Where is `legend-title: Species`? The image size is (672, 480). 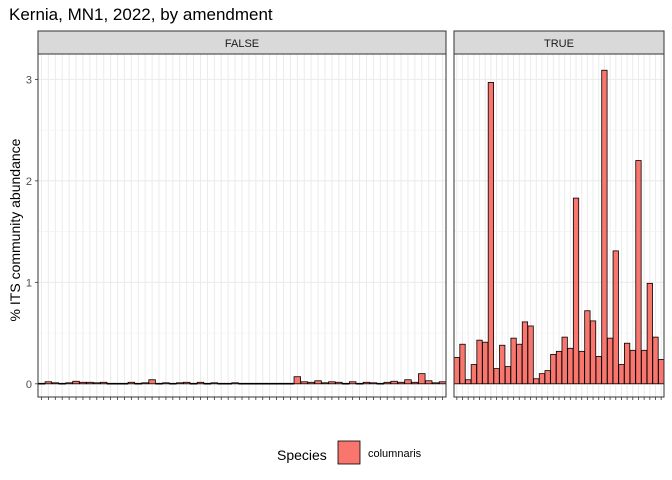
legend-title: Species is located at coordinates (302, 455).